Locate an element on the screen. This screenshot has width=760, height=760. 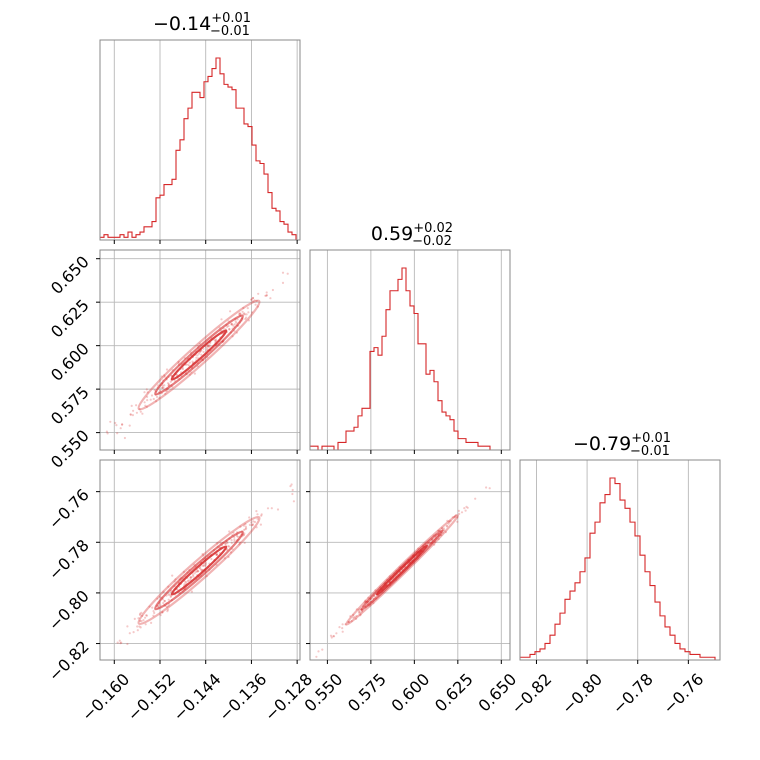
x-tick-label: −0.82 is located at coordinates (531, 694).